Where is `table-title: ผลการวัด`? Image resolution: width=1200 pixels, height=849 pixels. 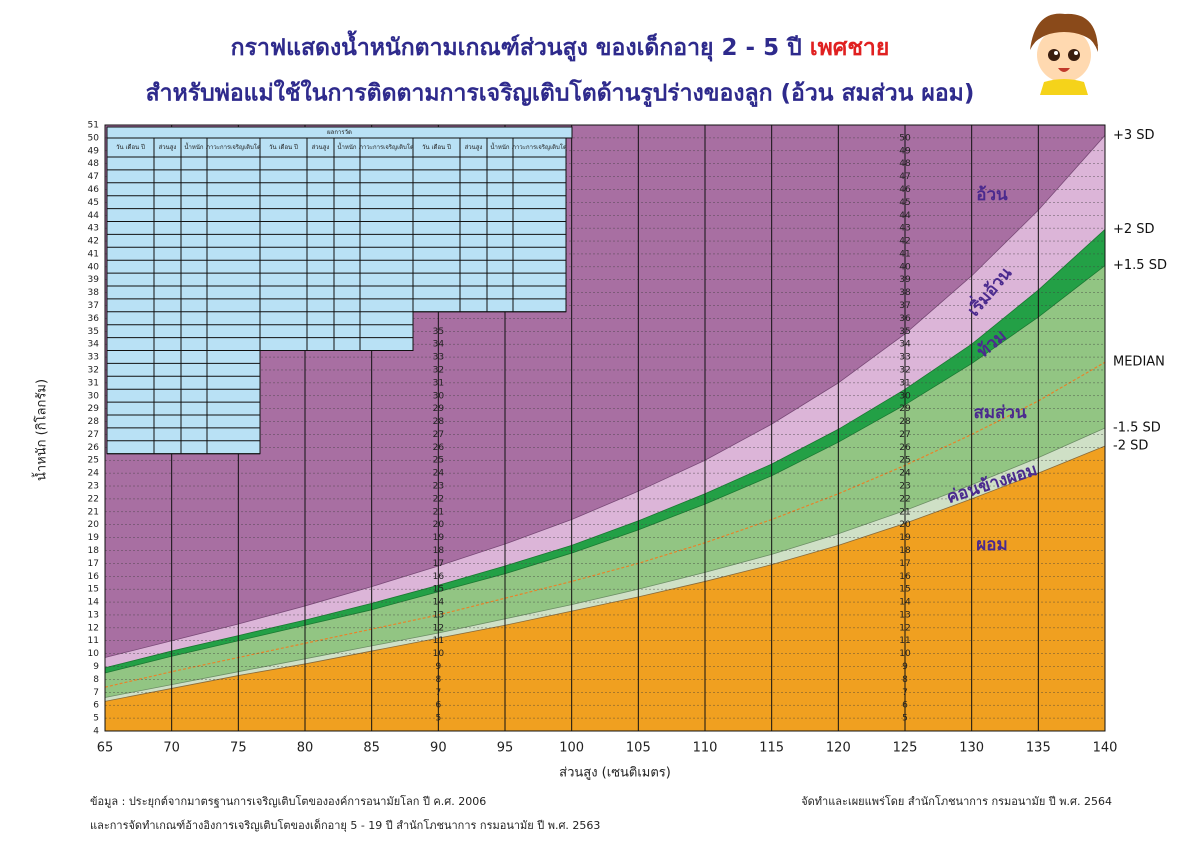 table-title: ผลการวัด is located at coordinates (339, 132).